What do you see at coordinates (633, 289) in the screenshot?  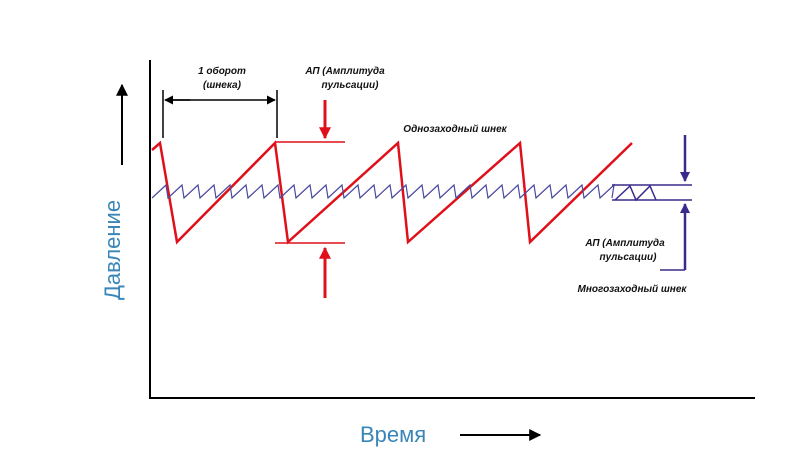 I see `multi-screw-label: Многозаходный шнек` at bounding box center [633, 289].